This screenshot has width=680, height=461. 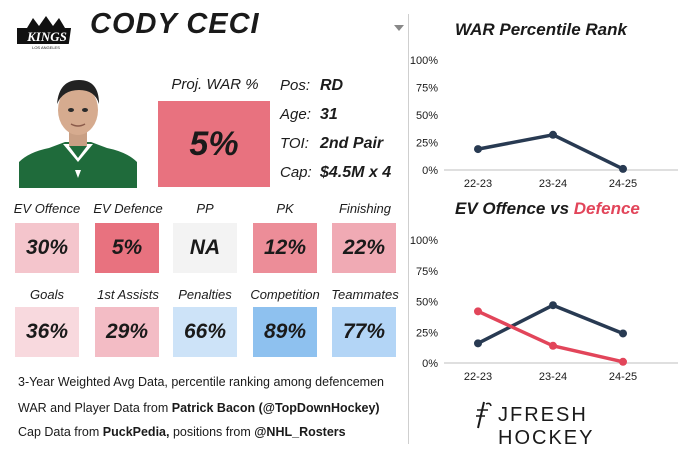 I want to click on divider, so click(x=408, y=229).